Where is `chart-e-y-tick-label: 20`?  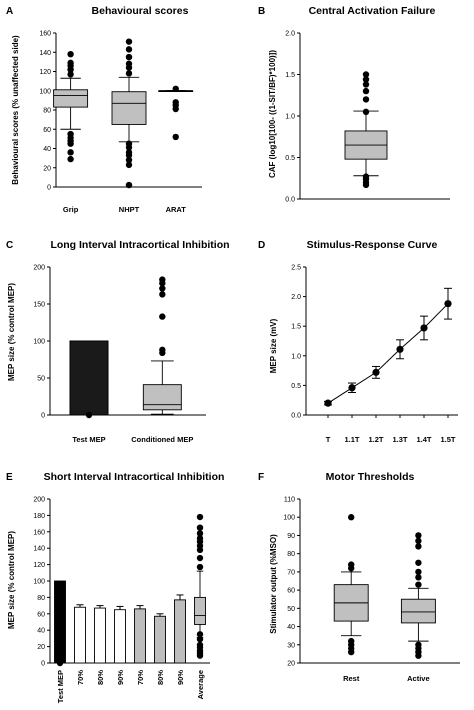
chart-e-y-tick-label: 20 is located at coordinates (41, 647).